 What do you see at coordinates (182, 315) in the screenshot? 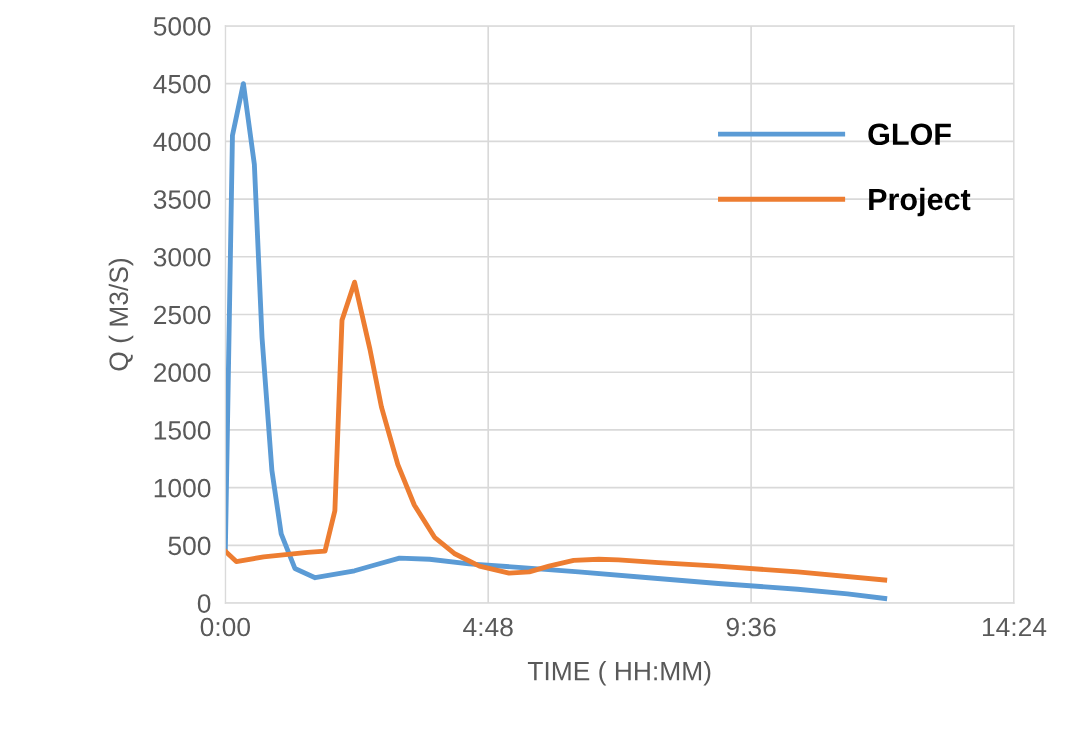
I see `y-tick-label: 2500` at bounding box center [182, 315].